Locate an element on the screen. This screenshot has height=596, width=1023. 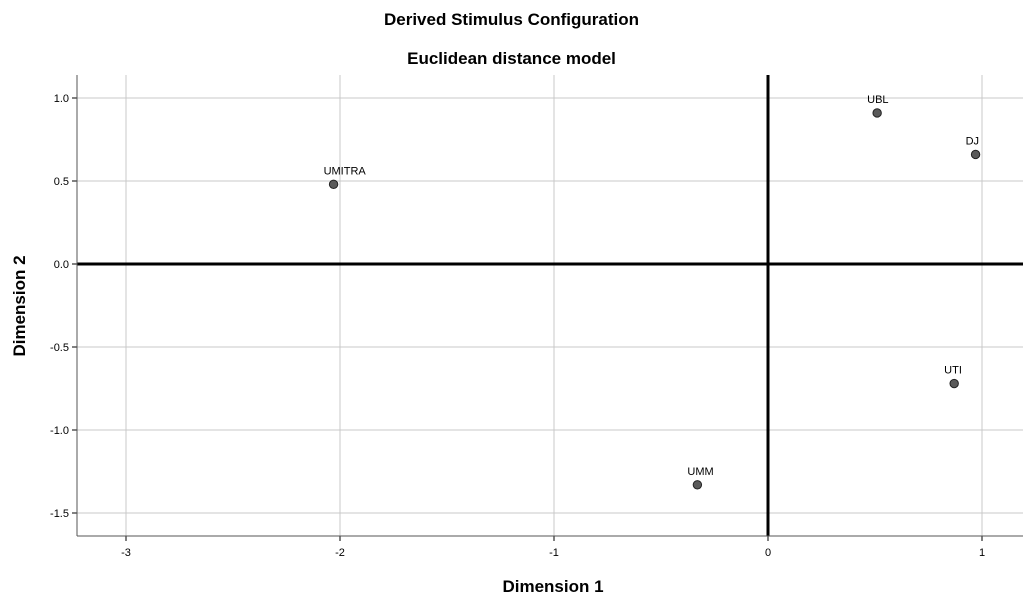
data-point-dj is located at coordinates (975, 154).